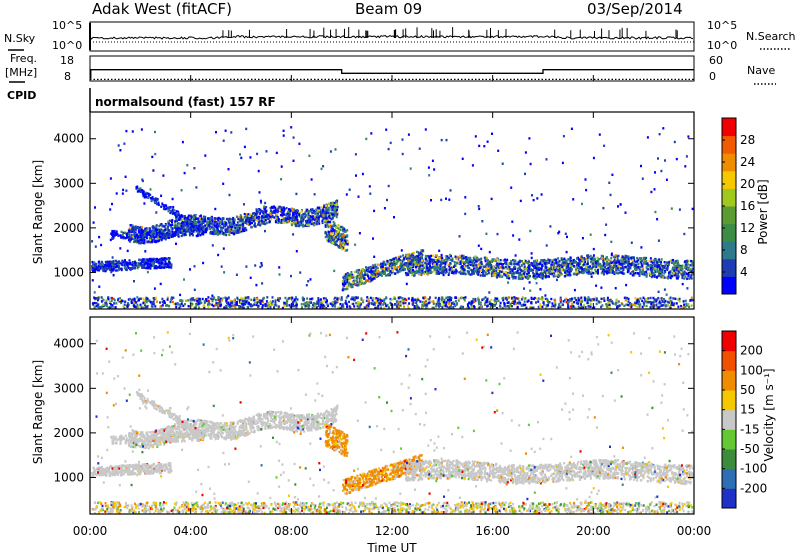 This screenshot has width=800, height=558. Describe the element at coordinates (67, 76) in the screenshot. I see `freq-tick-bottom: 8` at that location.